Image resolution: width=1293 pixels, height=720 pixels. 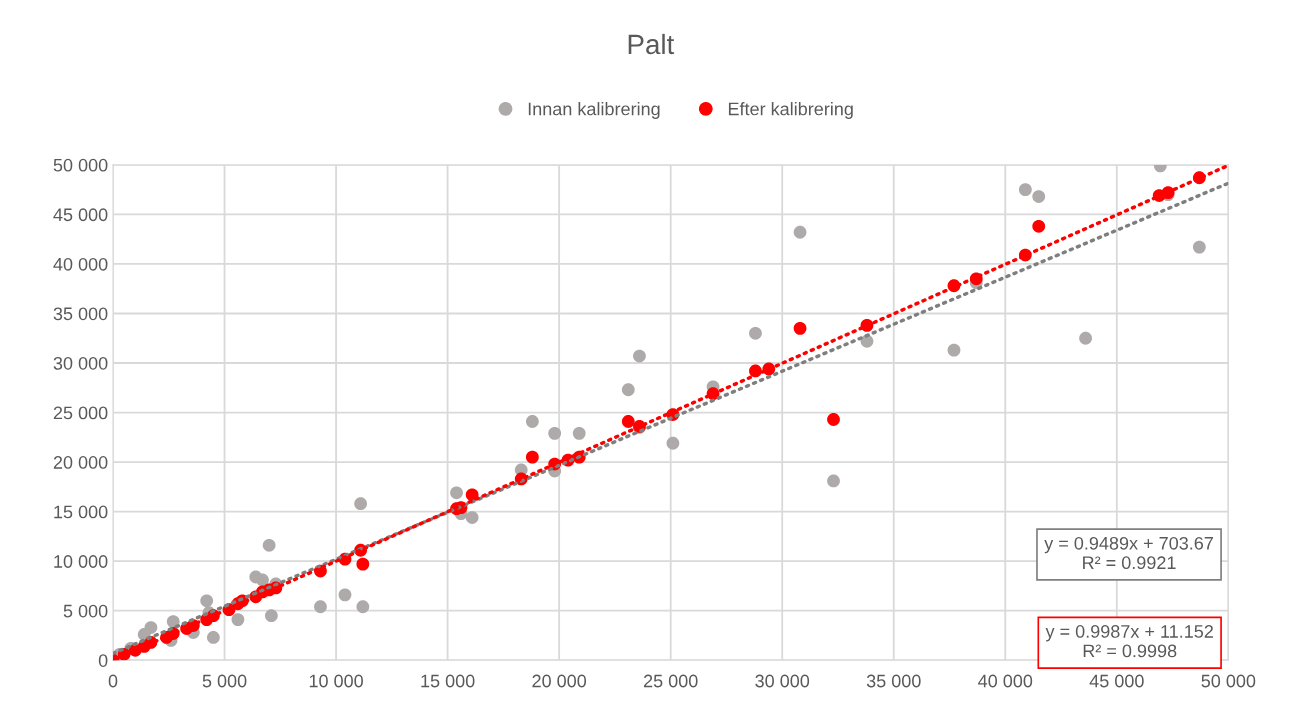 I want to click on x-tick-label: 10 000, so click(x=336, y=681).